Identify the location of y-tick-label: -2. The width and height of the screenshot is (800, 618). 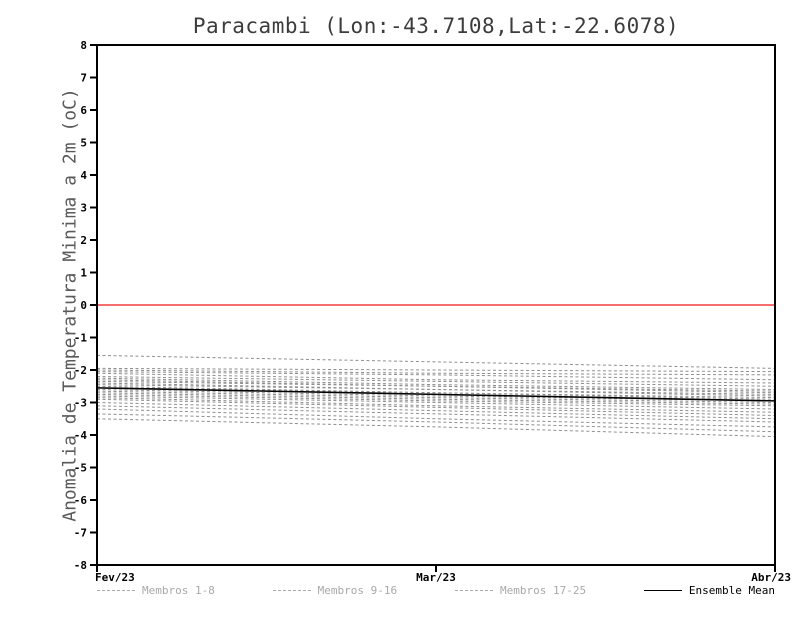
(80, 370).